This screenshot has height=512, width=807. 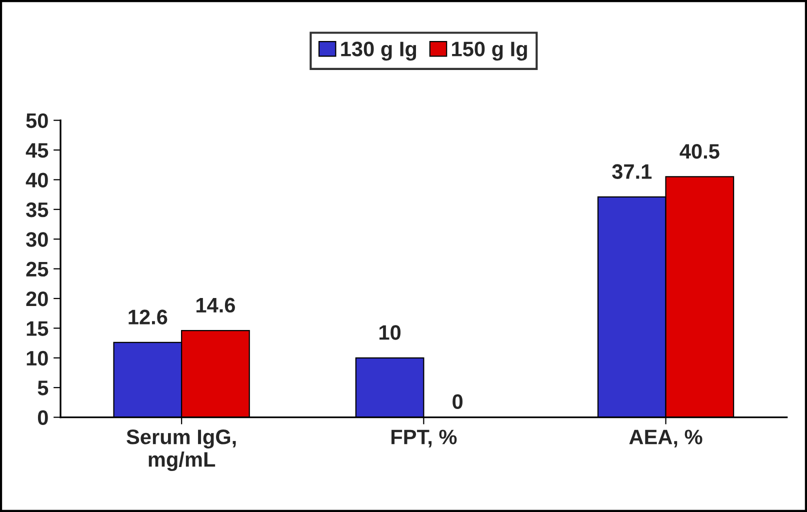 I want to click on y-tick-label: 0, so click(x=43, y=418).